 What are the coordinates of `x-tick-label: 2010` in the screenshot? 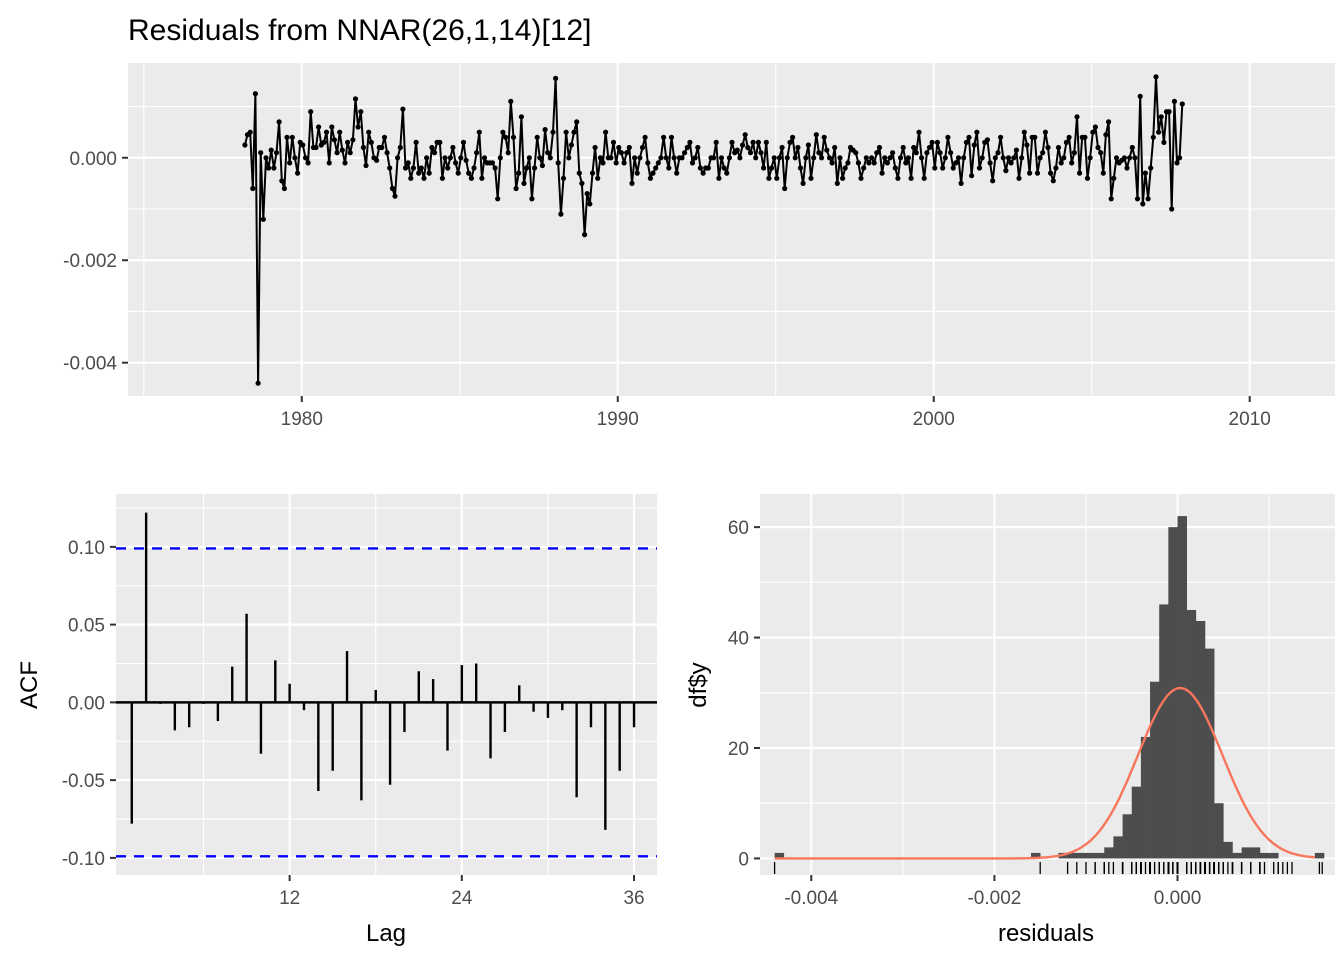 It's located at (1250, 419).